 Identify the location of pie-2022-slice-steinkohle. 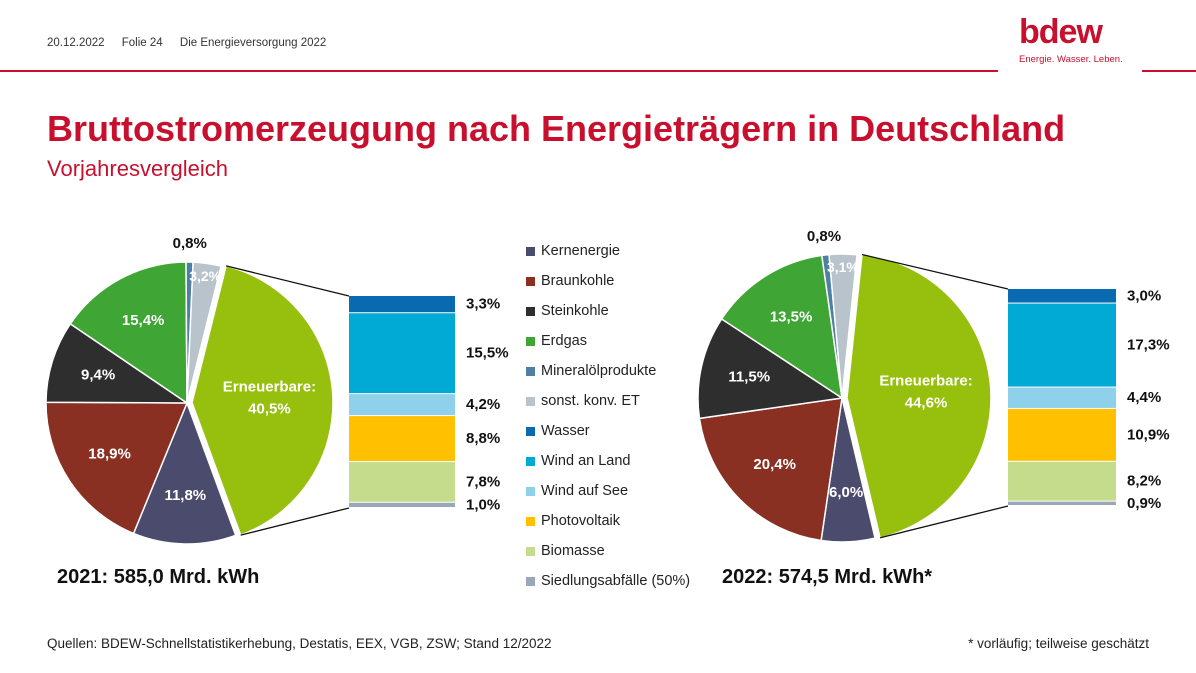
(771, 368).